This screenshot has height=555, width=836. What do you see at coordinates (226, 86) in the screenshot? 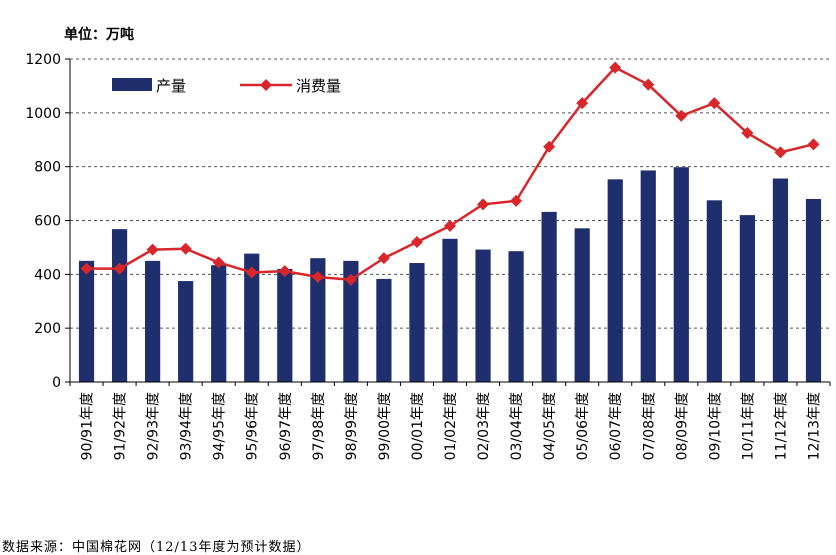
I see `legend: 产量 消费量` at bounding box center [226, 86].